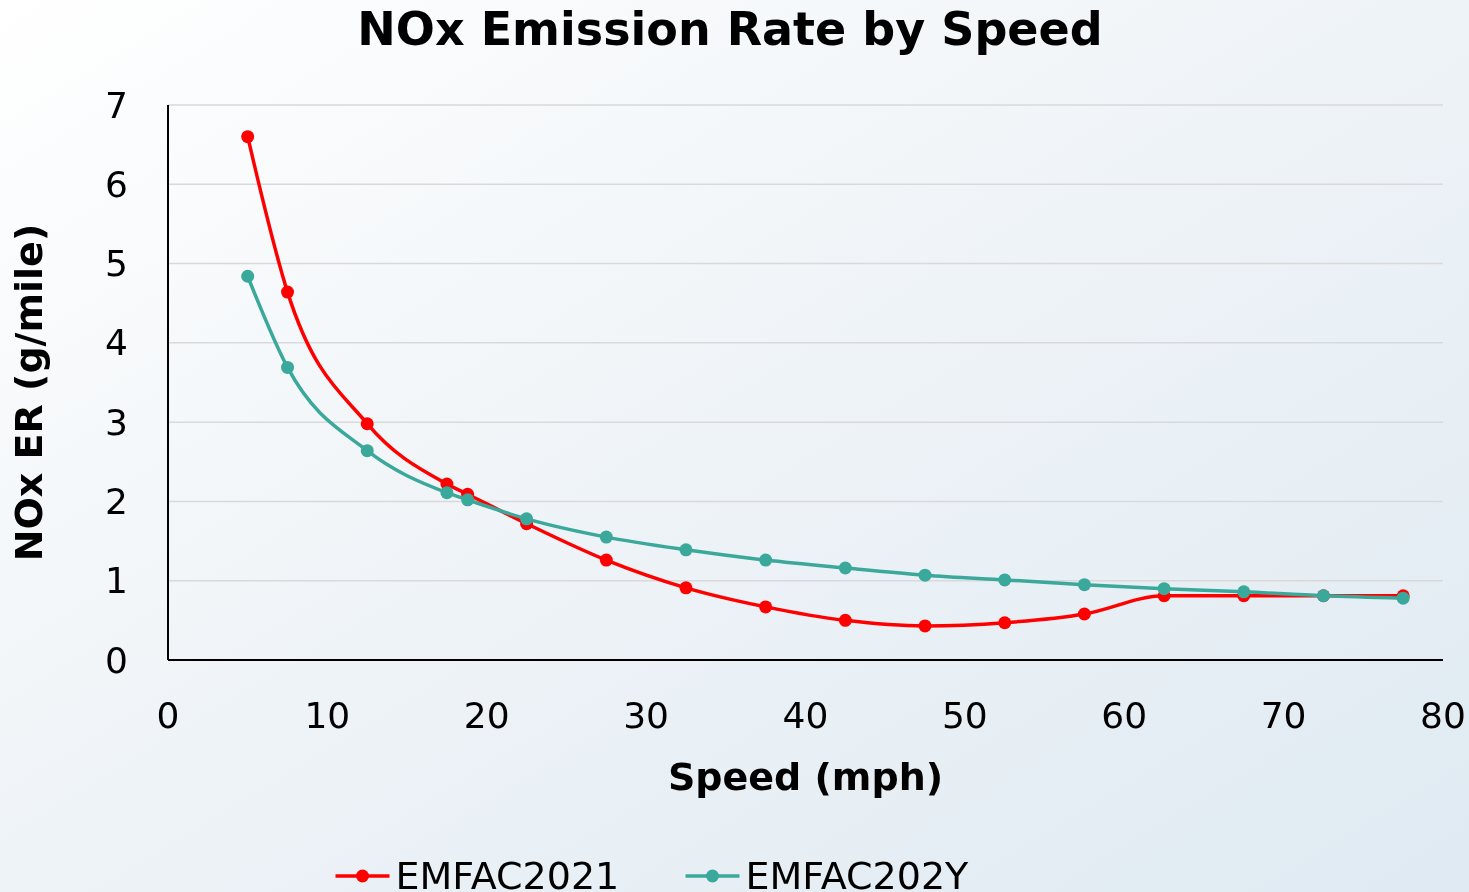 The height and width of the screenshot is (892, 1469). What do you see at coordinates (964, 715) in the screenshot?
I see `x-tick-label: 50` at bounding box center [964, 715].